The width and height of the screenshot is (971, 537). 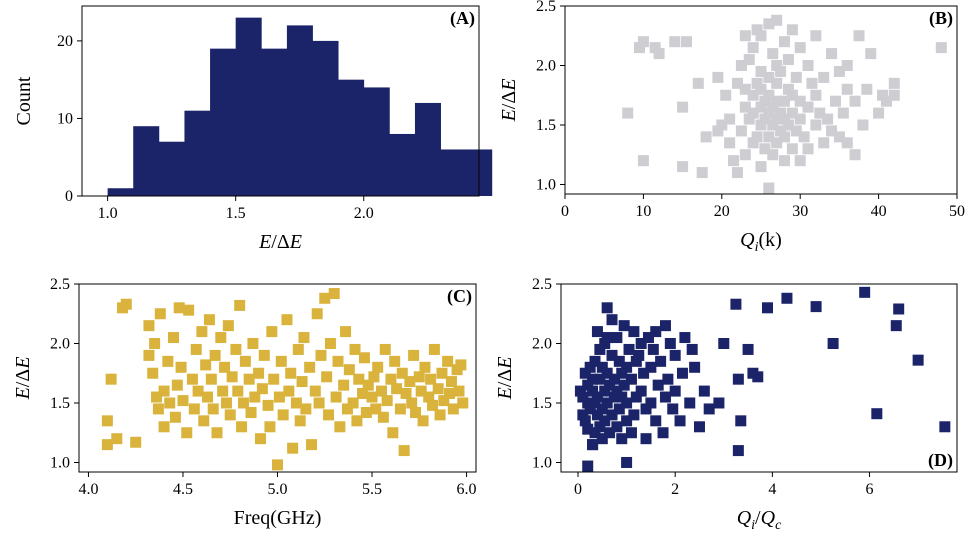 I want to click on x-tick-label: 1.0, so click(x=108, y=213).